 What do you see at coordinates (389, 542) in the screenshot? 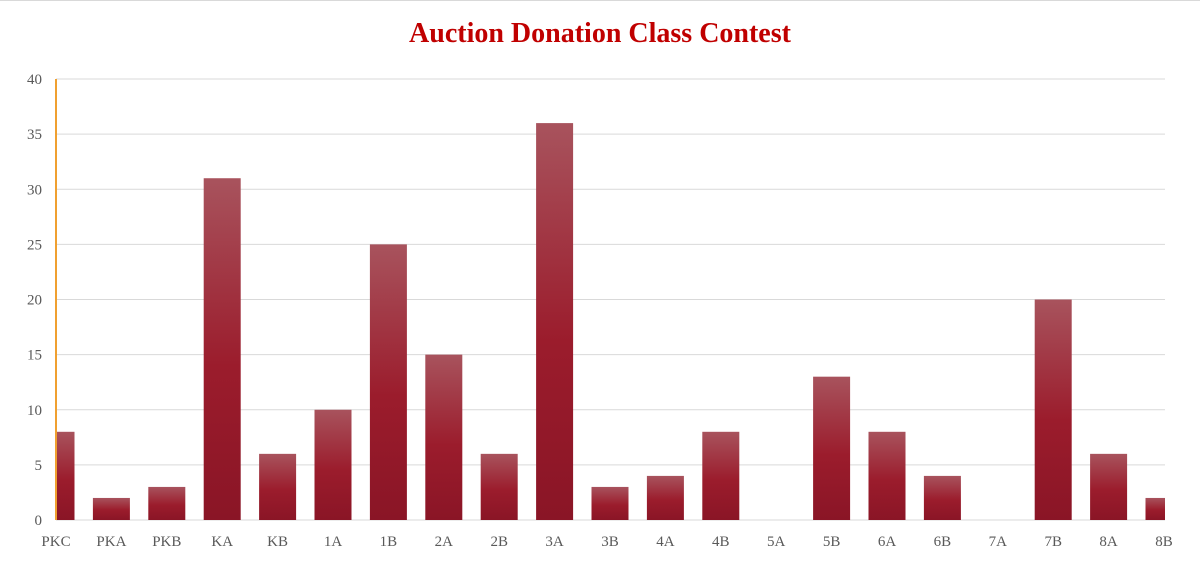
I see `x-tick-label: 1B` at bounding box center [389, 542].